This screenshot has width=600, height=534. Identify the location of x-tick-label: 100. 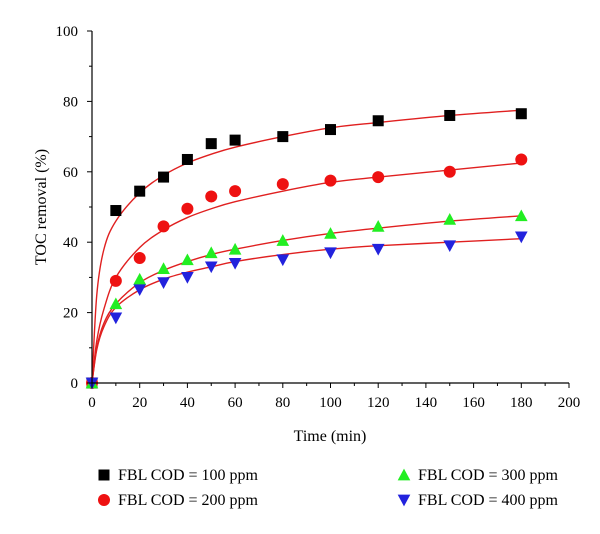
(330, 403).